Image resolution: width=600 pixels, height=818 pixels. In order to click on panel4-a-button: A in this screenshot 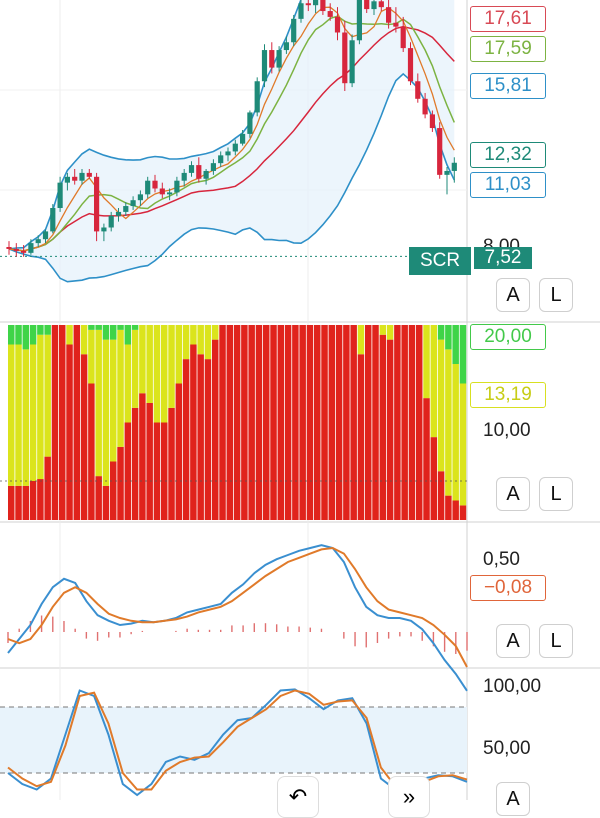, I will do `click(513, 799)`.